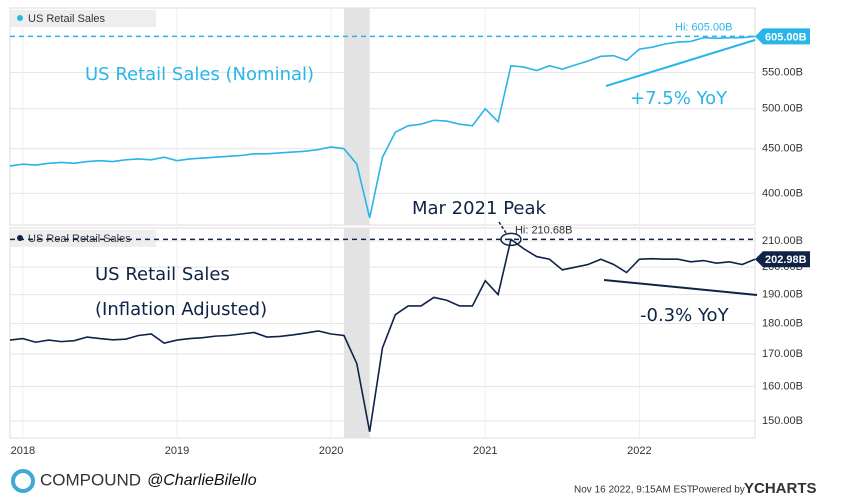  What do you see at coordinates (685, 315) in the screenshot?
I see `annotation: -0.3% YoY` at bounding box center [685, 315].